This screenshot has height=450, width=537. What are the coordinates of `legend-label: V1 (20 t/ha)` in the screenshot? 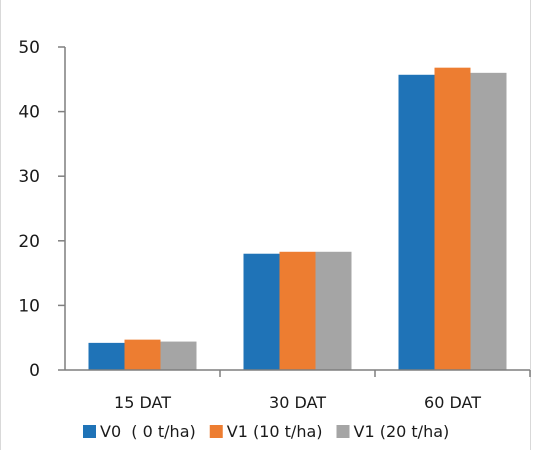 It's located at (402, 431).